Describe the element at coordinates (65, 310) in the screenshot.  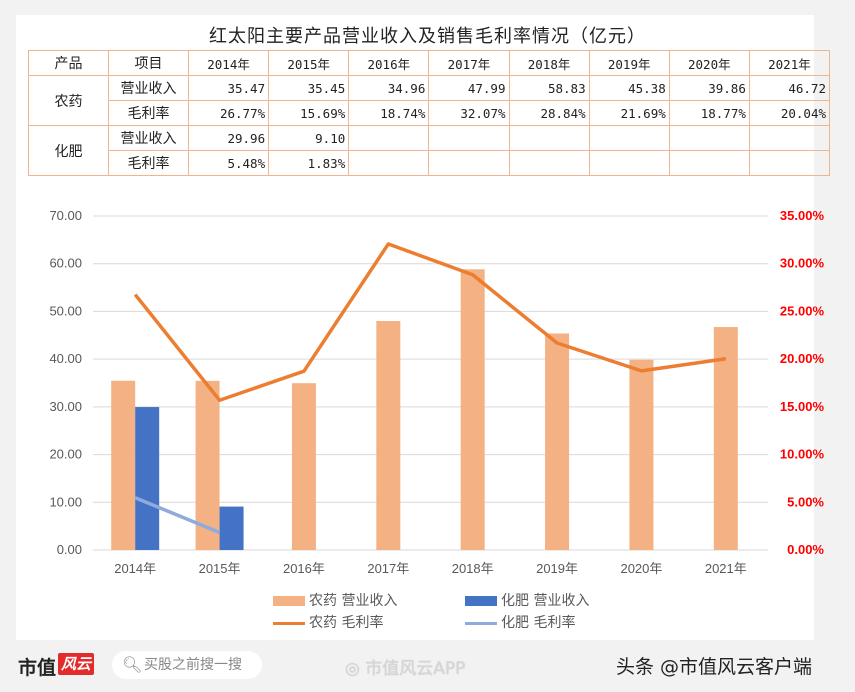
I see `left-axis-tick: 50.00` at that location.